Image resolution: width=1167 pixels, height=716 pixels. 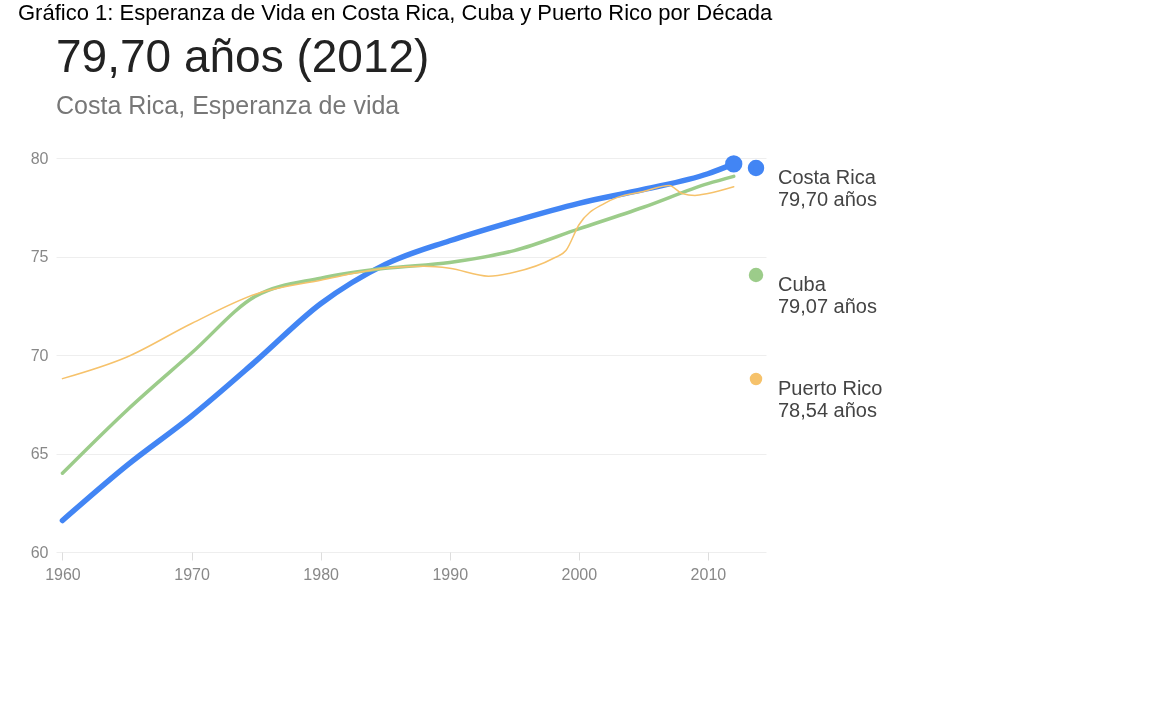 I want to click on text: 79,07 años, so click(x=827, y=306).